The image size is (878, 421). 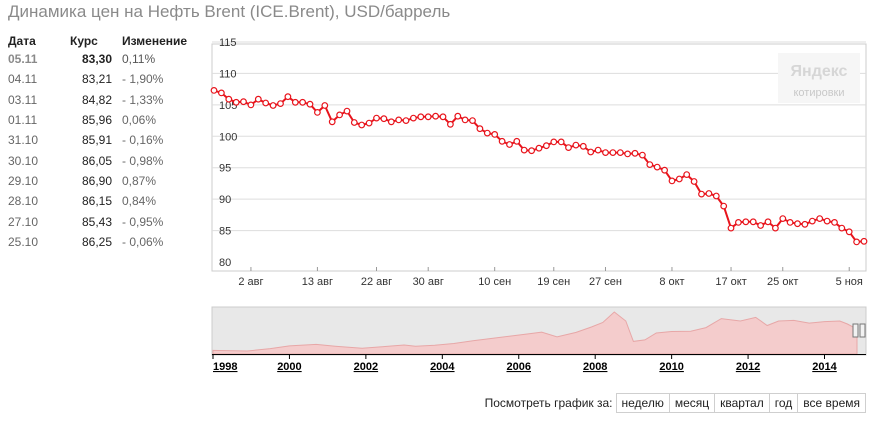 I want to click on navigator: 1998 2000 2002 2004 2006 2008 2010 2012 2014, so click(x=539, y=339).